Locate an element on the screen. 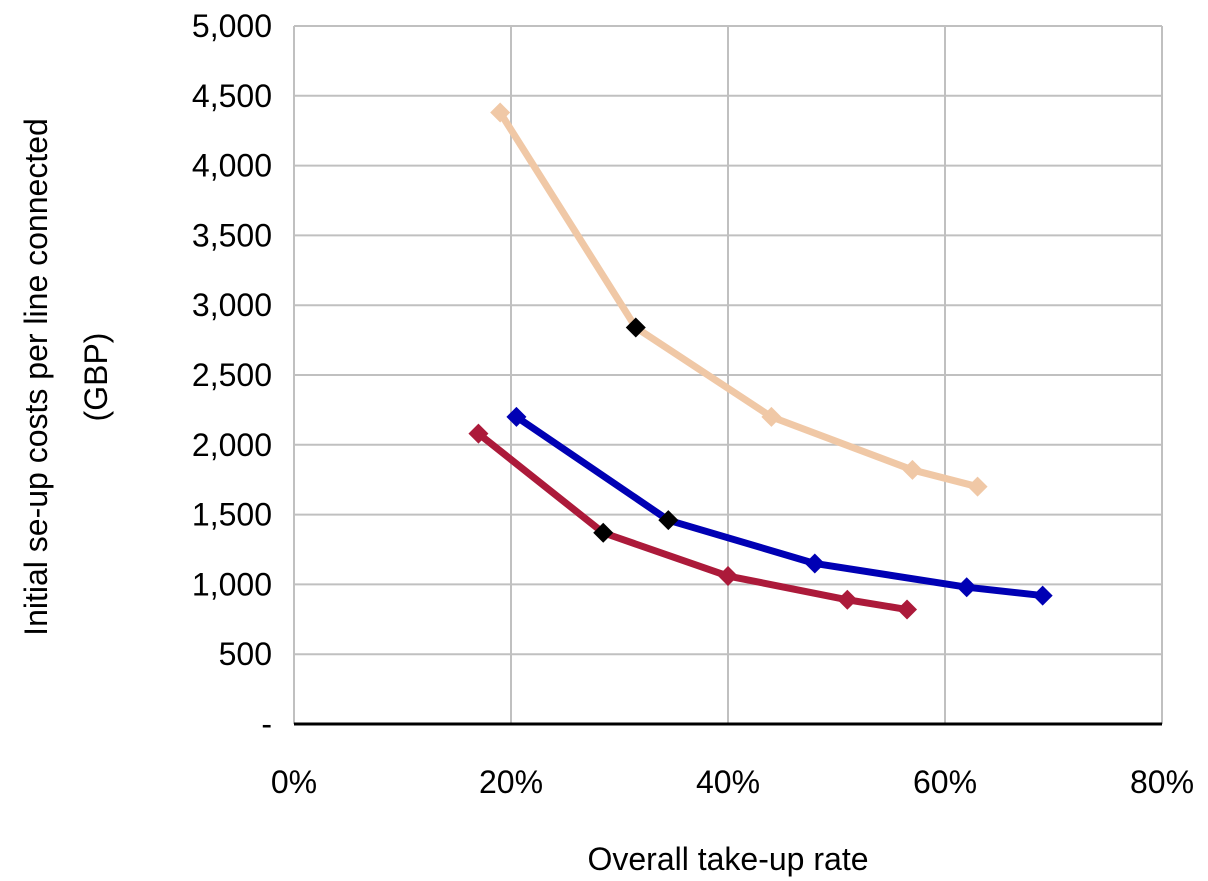  y-axis-title-line-1: Initial se-up costs per line connected is located at coordinates (36, 377).